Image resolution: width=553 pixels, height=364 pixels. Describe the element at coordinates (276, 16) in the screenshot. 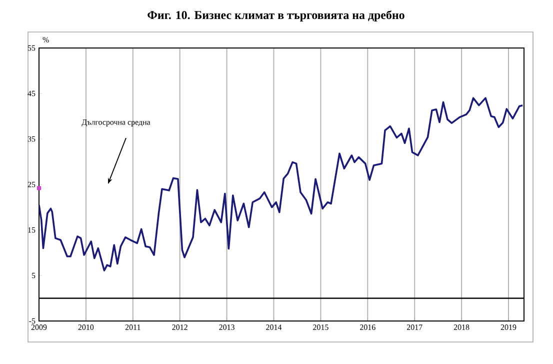

I see `chart-title: Фиг. 10. Бизнес климат в търговията на дребно` at that location.